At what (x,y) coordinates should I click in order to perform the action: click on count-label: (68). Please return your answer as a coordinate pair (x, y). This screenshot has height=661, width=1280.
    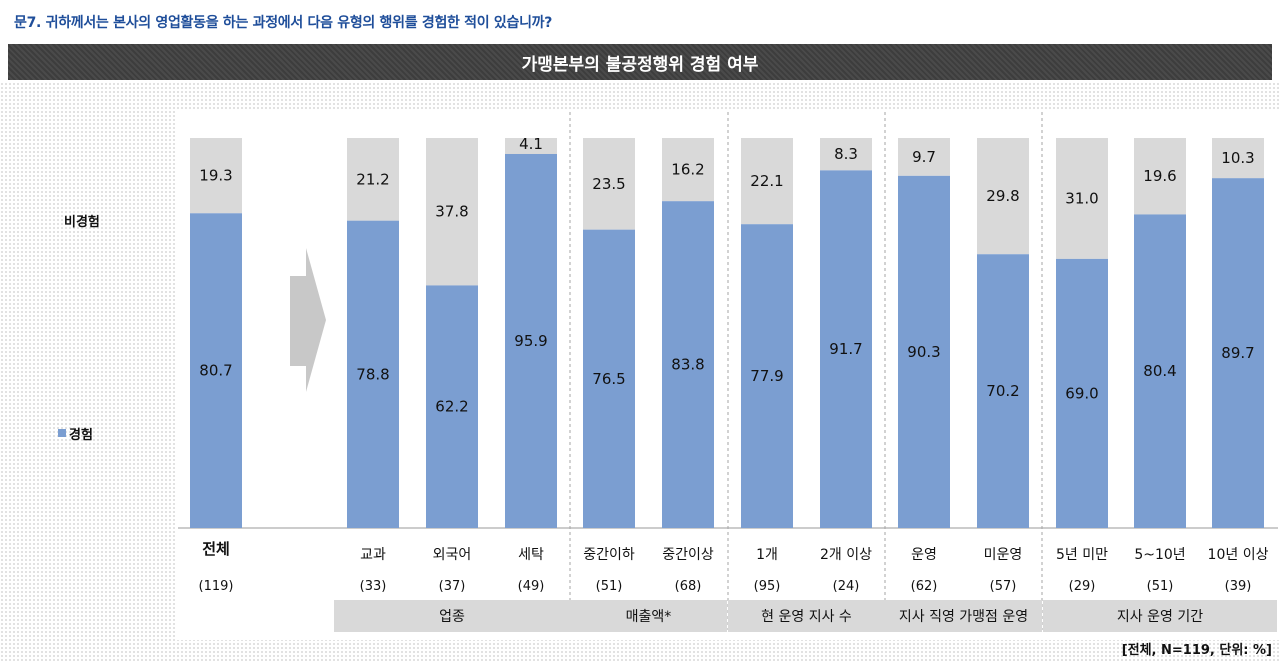
    Looking at the image, I should click on (688, 586).